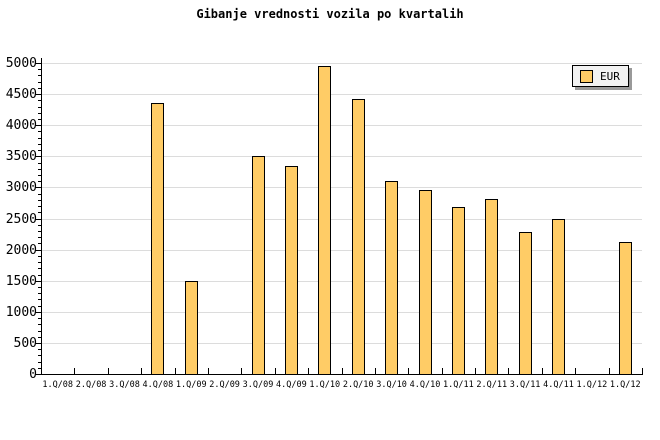  Describe the element at coordinates (158, 385) in the screenshot. I see `x-axis-label: 4.Q/08` at that location.